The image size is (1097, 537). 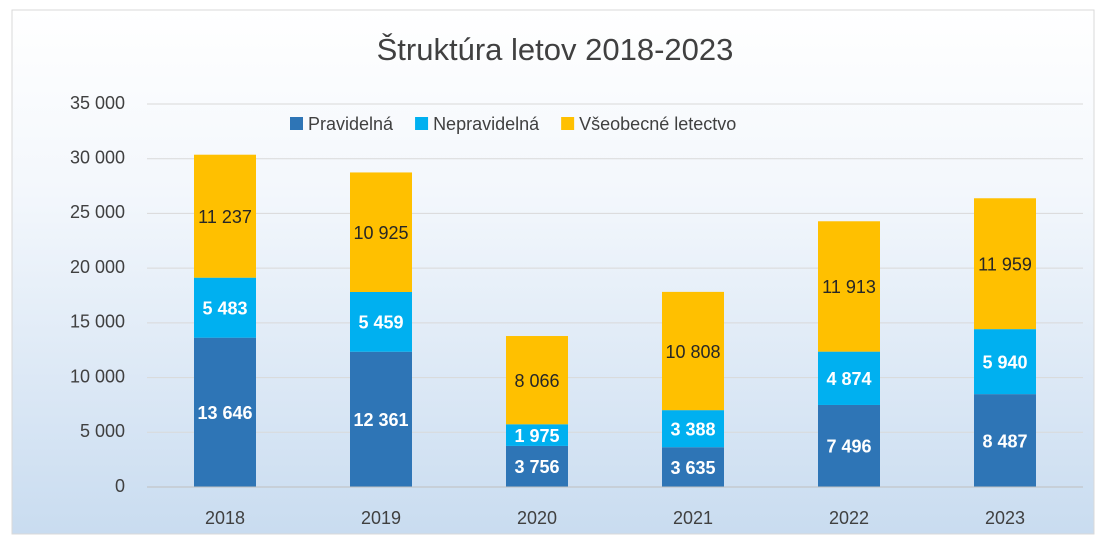 I want to click on x-tick-label: 2022, so click(x=849, y=518).